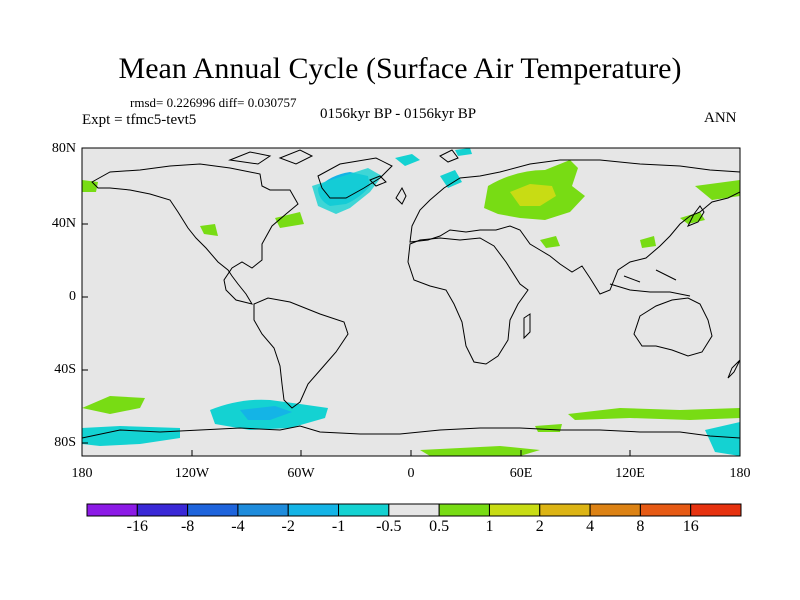  I want to click on colorbar, so click(414, 510).